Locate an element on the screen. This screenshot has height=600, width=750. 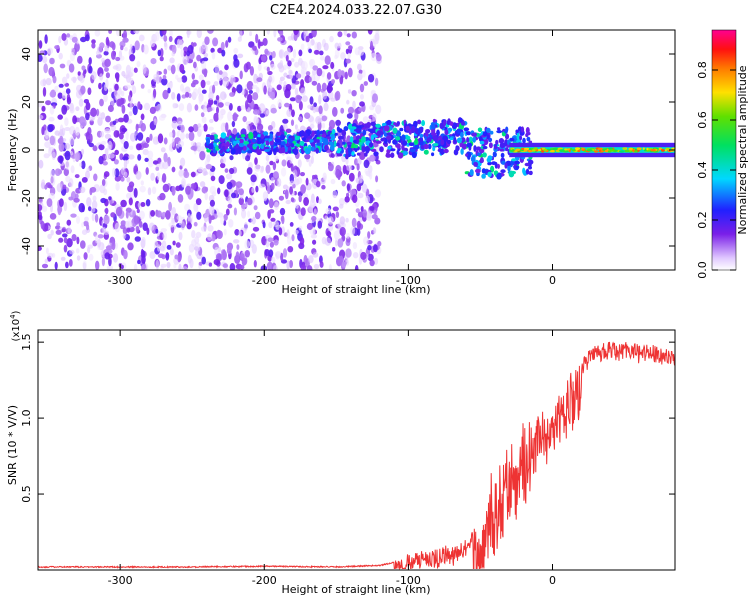
carrier-cell is located at coordinates (630, 149).